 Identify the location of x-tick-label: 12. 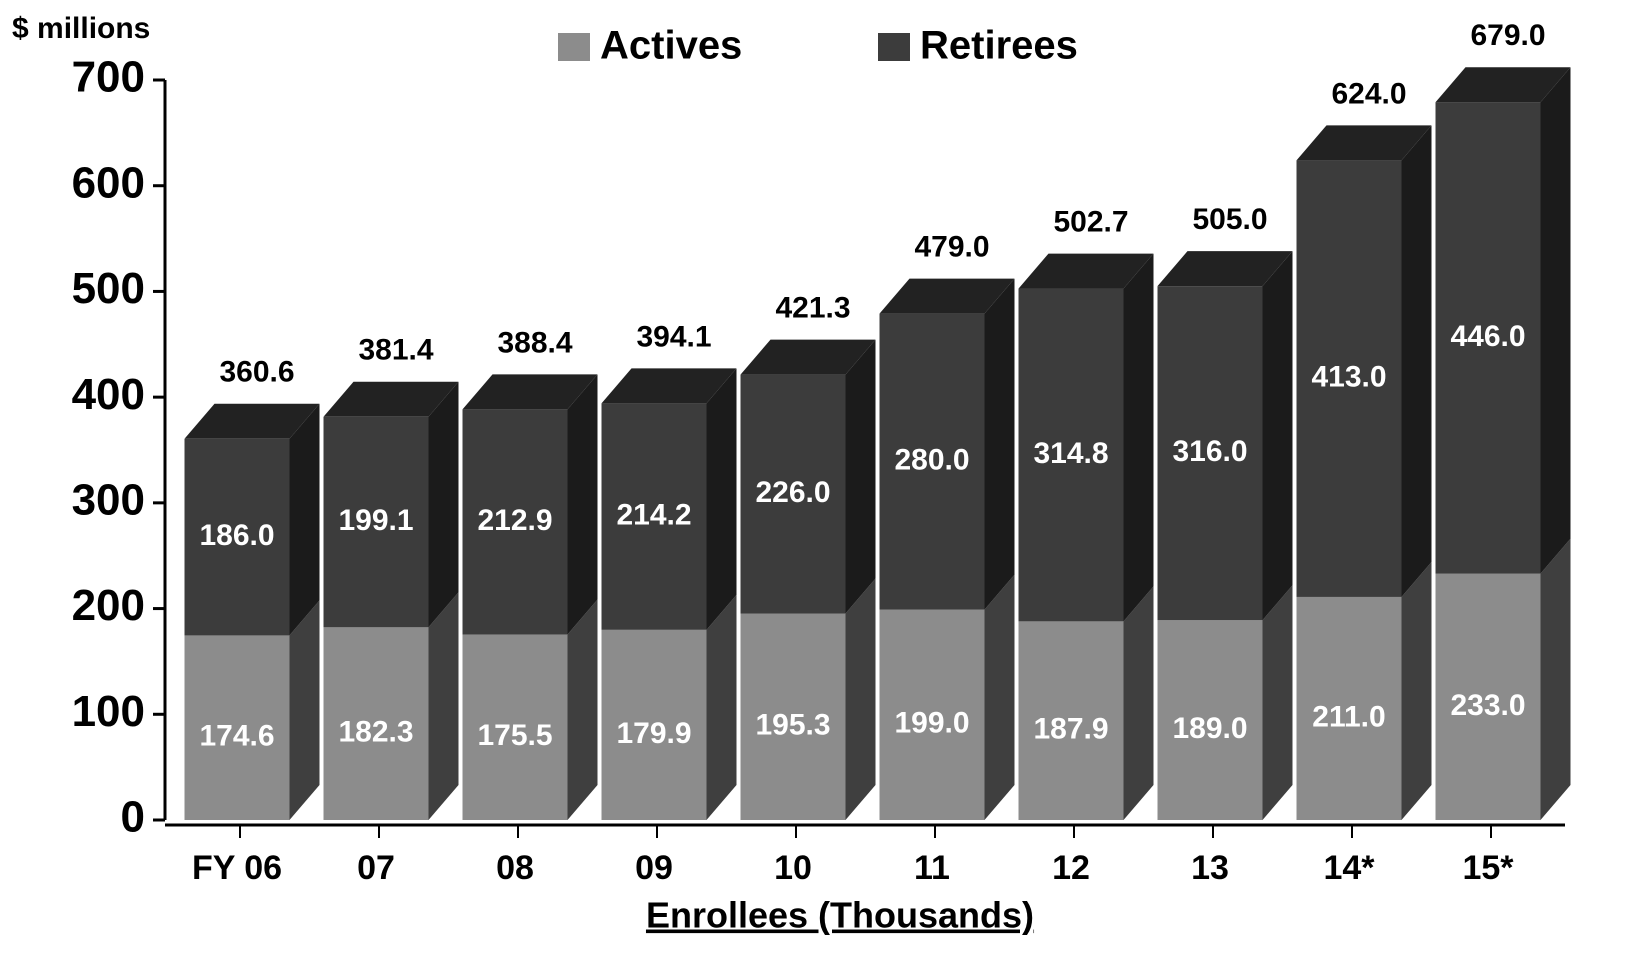
(1071, 868).